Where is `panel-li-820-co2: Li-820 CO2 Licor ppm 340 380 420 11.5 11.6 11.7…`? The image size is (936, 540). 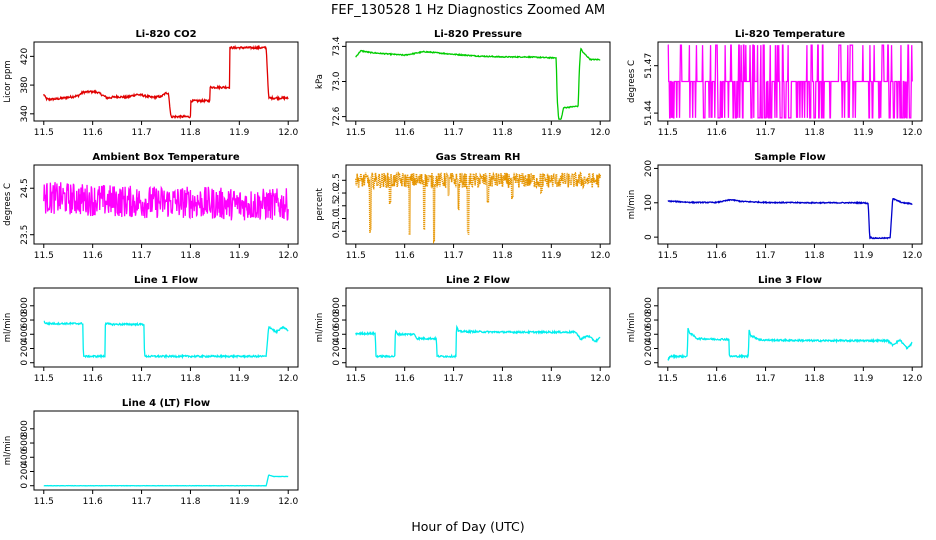
panel-li-820-co2: Li-820 CO2 Licor ppm 340 380 420 11.5 11.6 11.7… is located at coordinates (151, 83).